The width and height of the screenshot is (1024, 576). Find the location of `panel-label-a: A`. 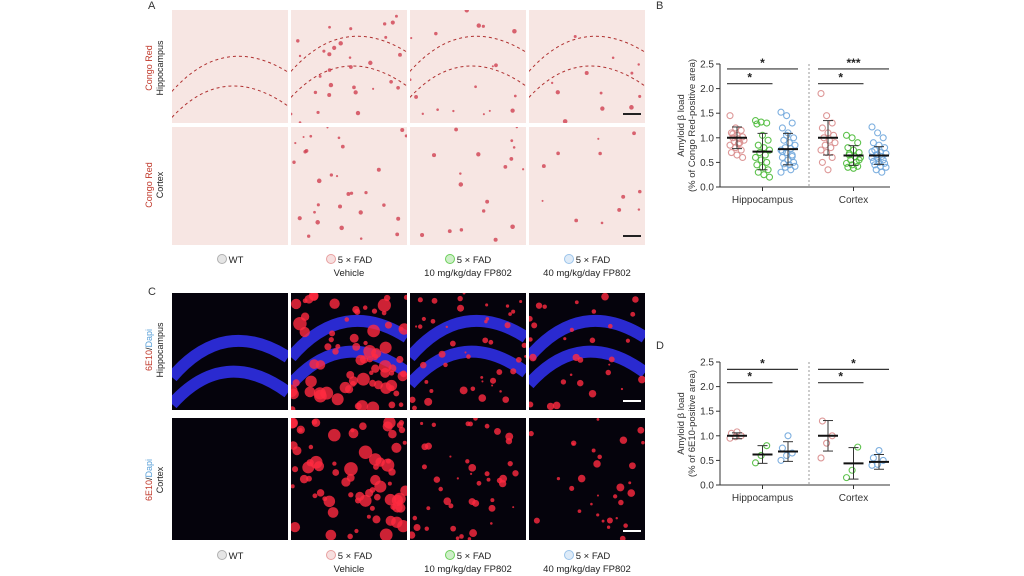

panel-label-a: A is located at coordinates (152, 6).